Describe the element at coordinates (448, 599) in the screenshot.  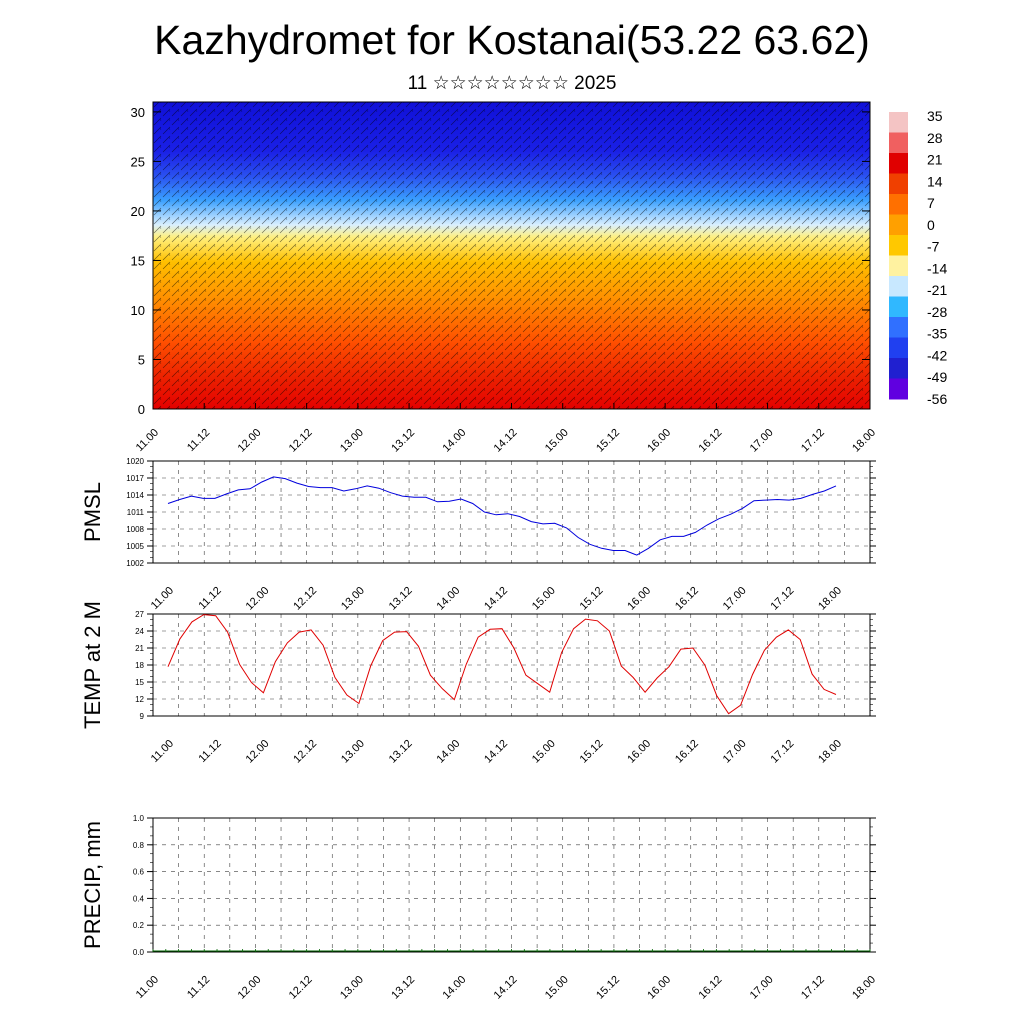
I see `pmsl-x-tick-label: 14.00` at that location.